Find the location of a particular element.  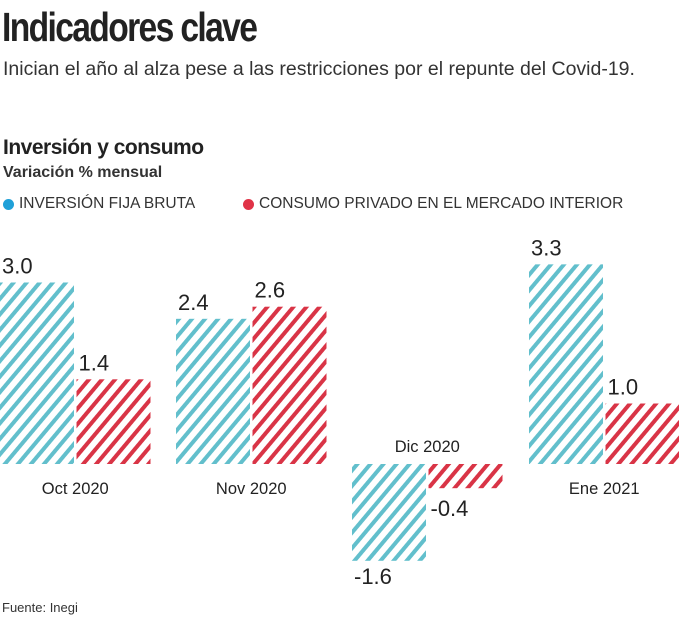

legend-dot-inversion is located at coordinates (8, 204).